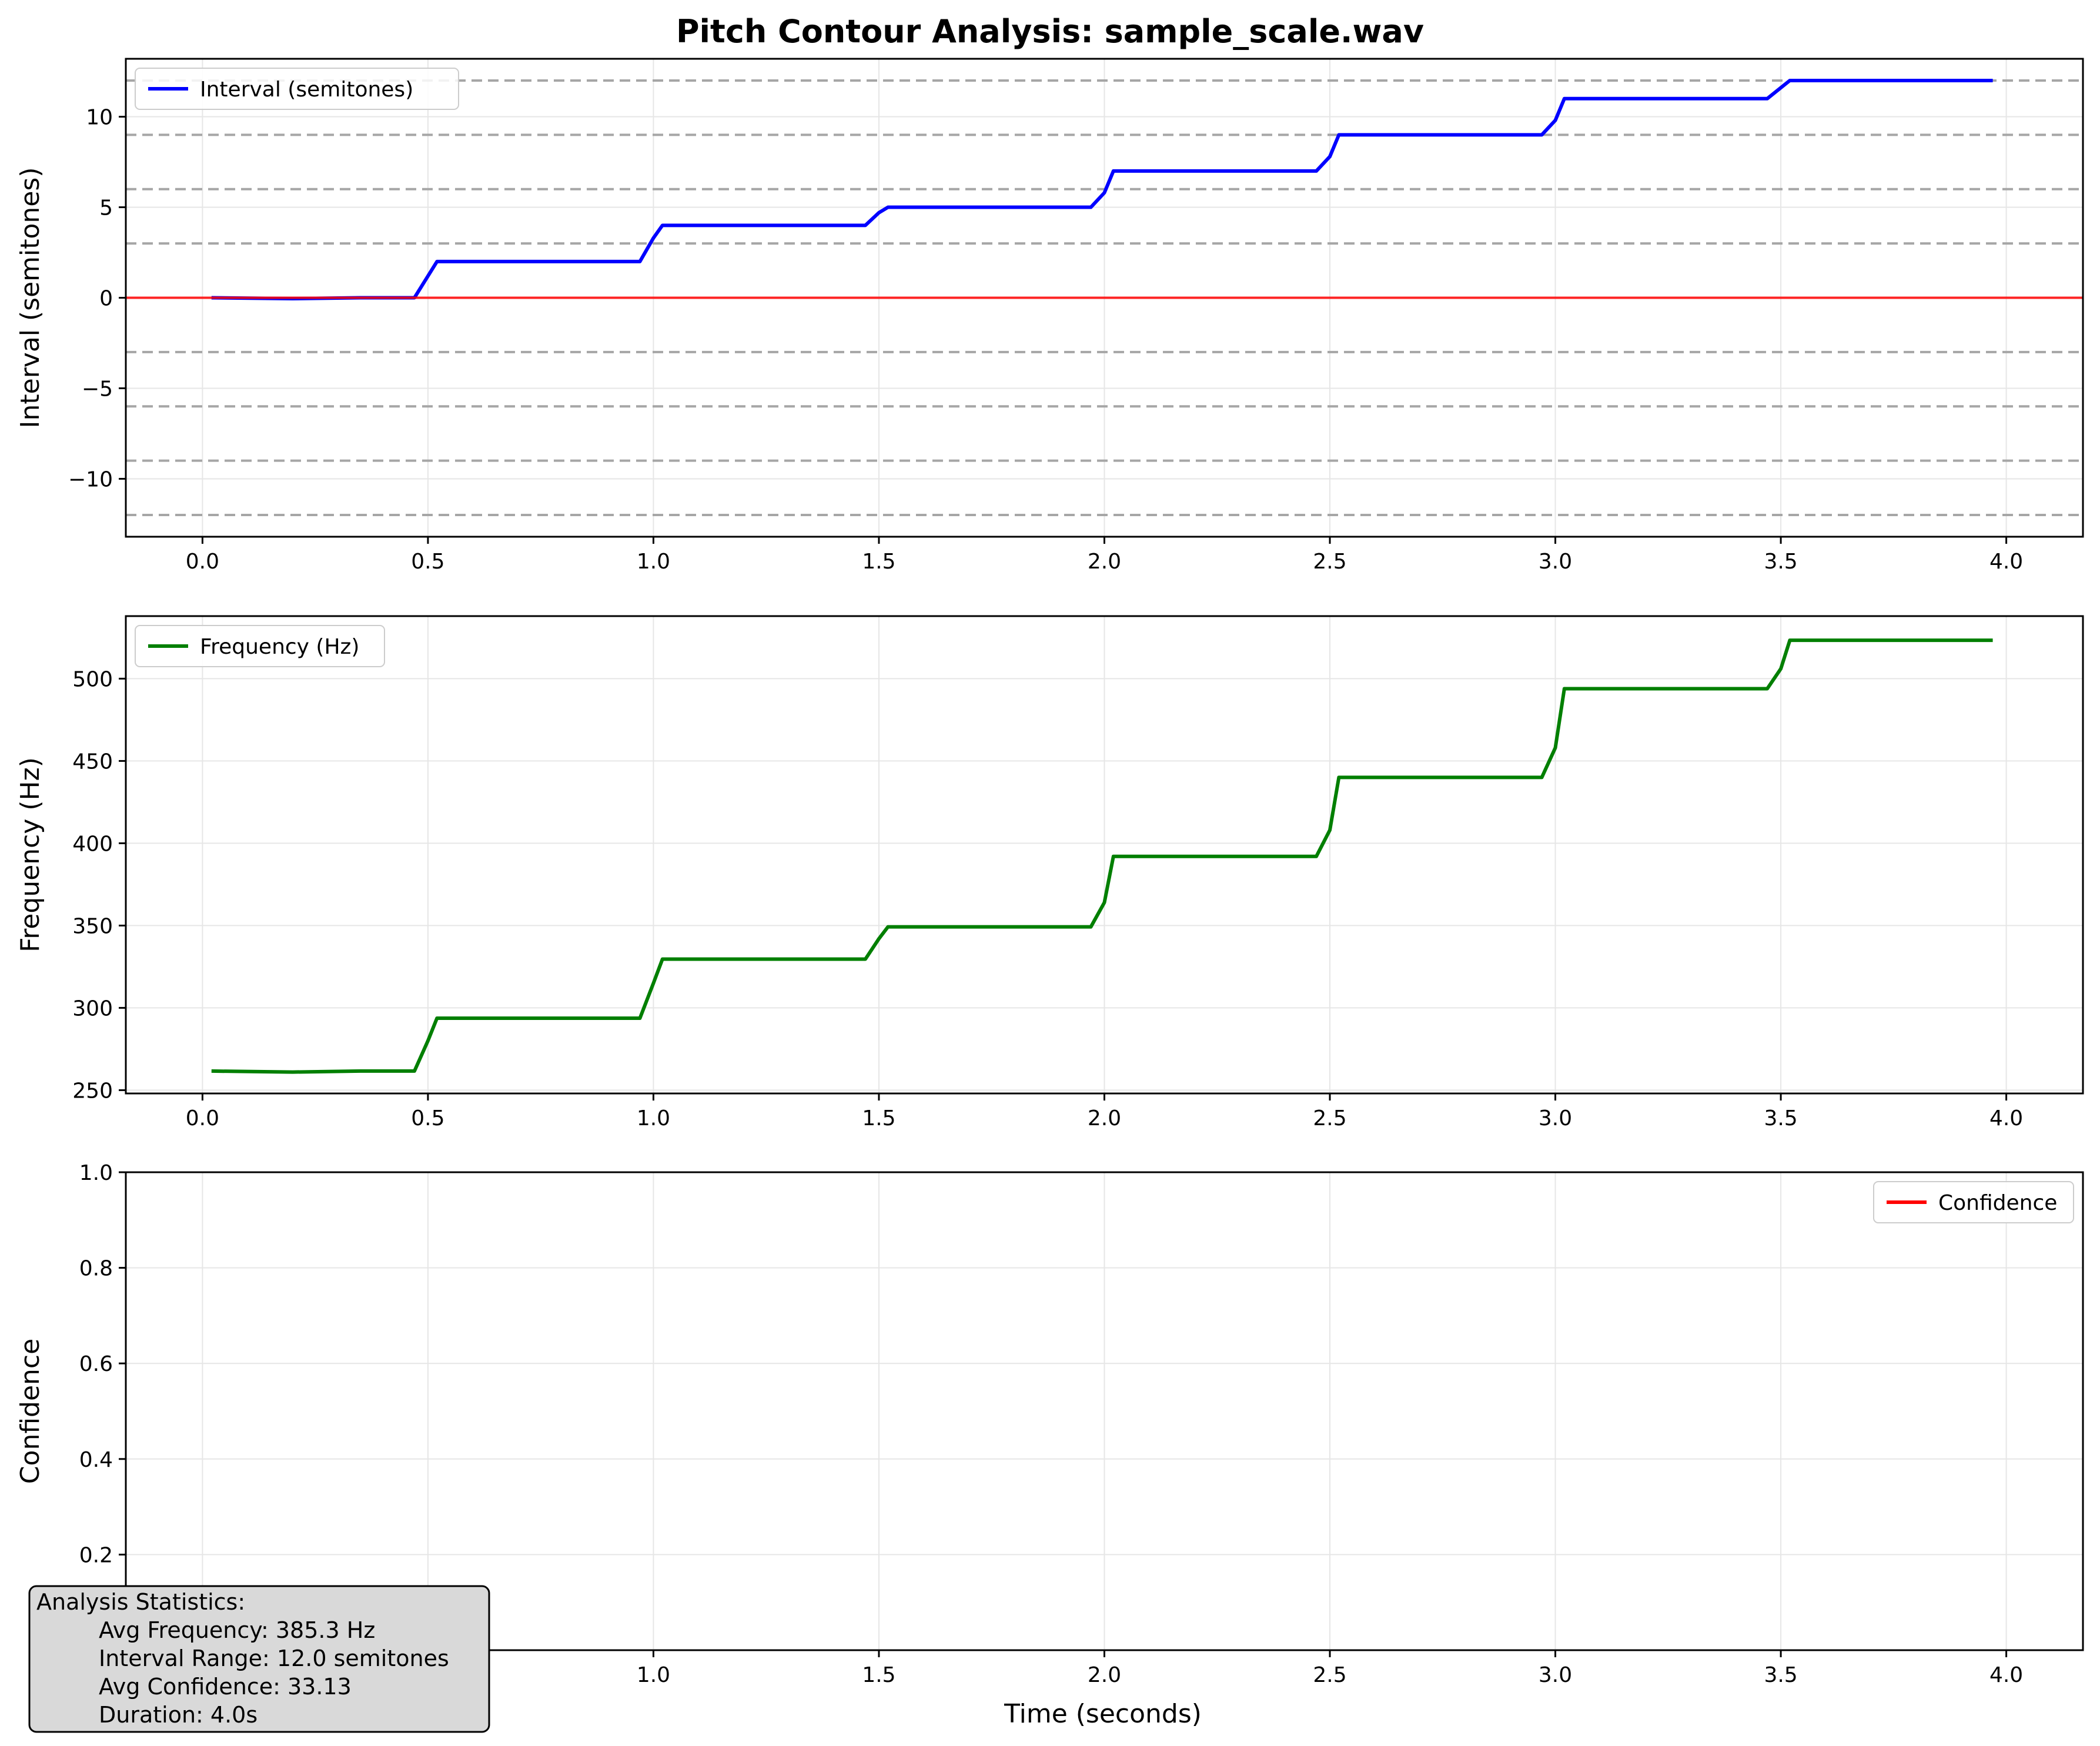 Image resolution: width=2100 pixels, height=1746 pixels. What do you see at coordinates (92, 1091) in the screenshot?
I see `y-tick-label: 250` at bounding box center [92, 1091].